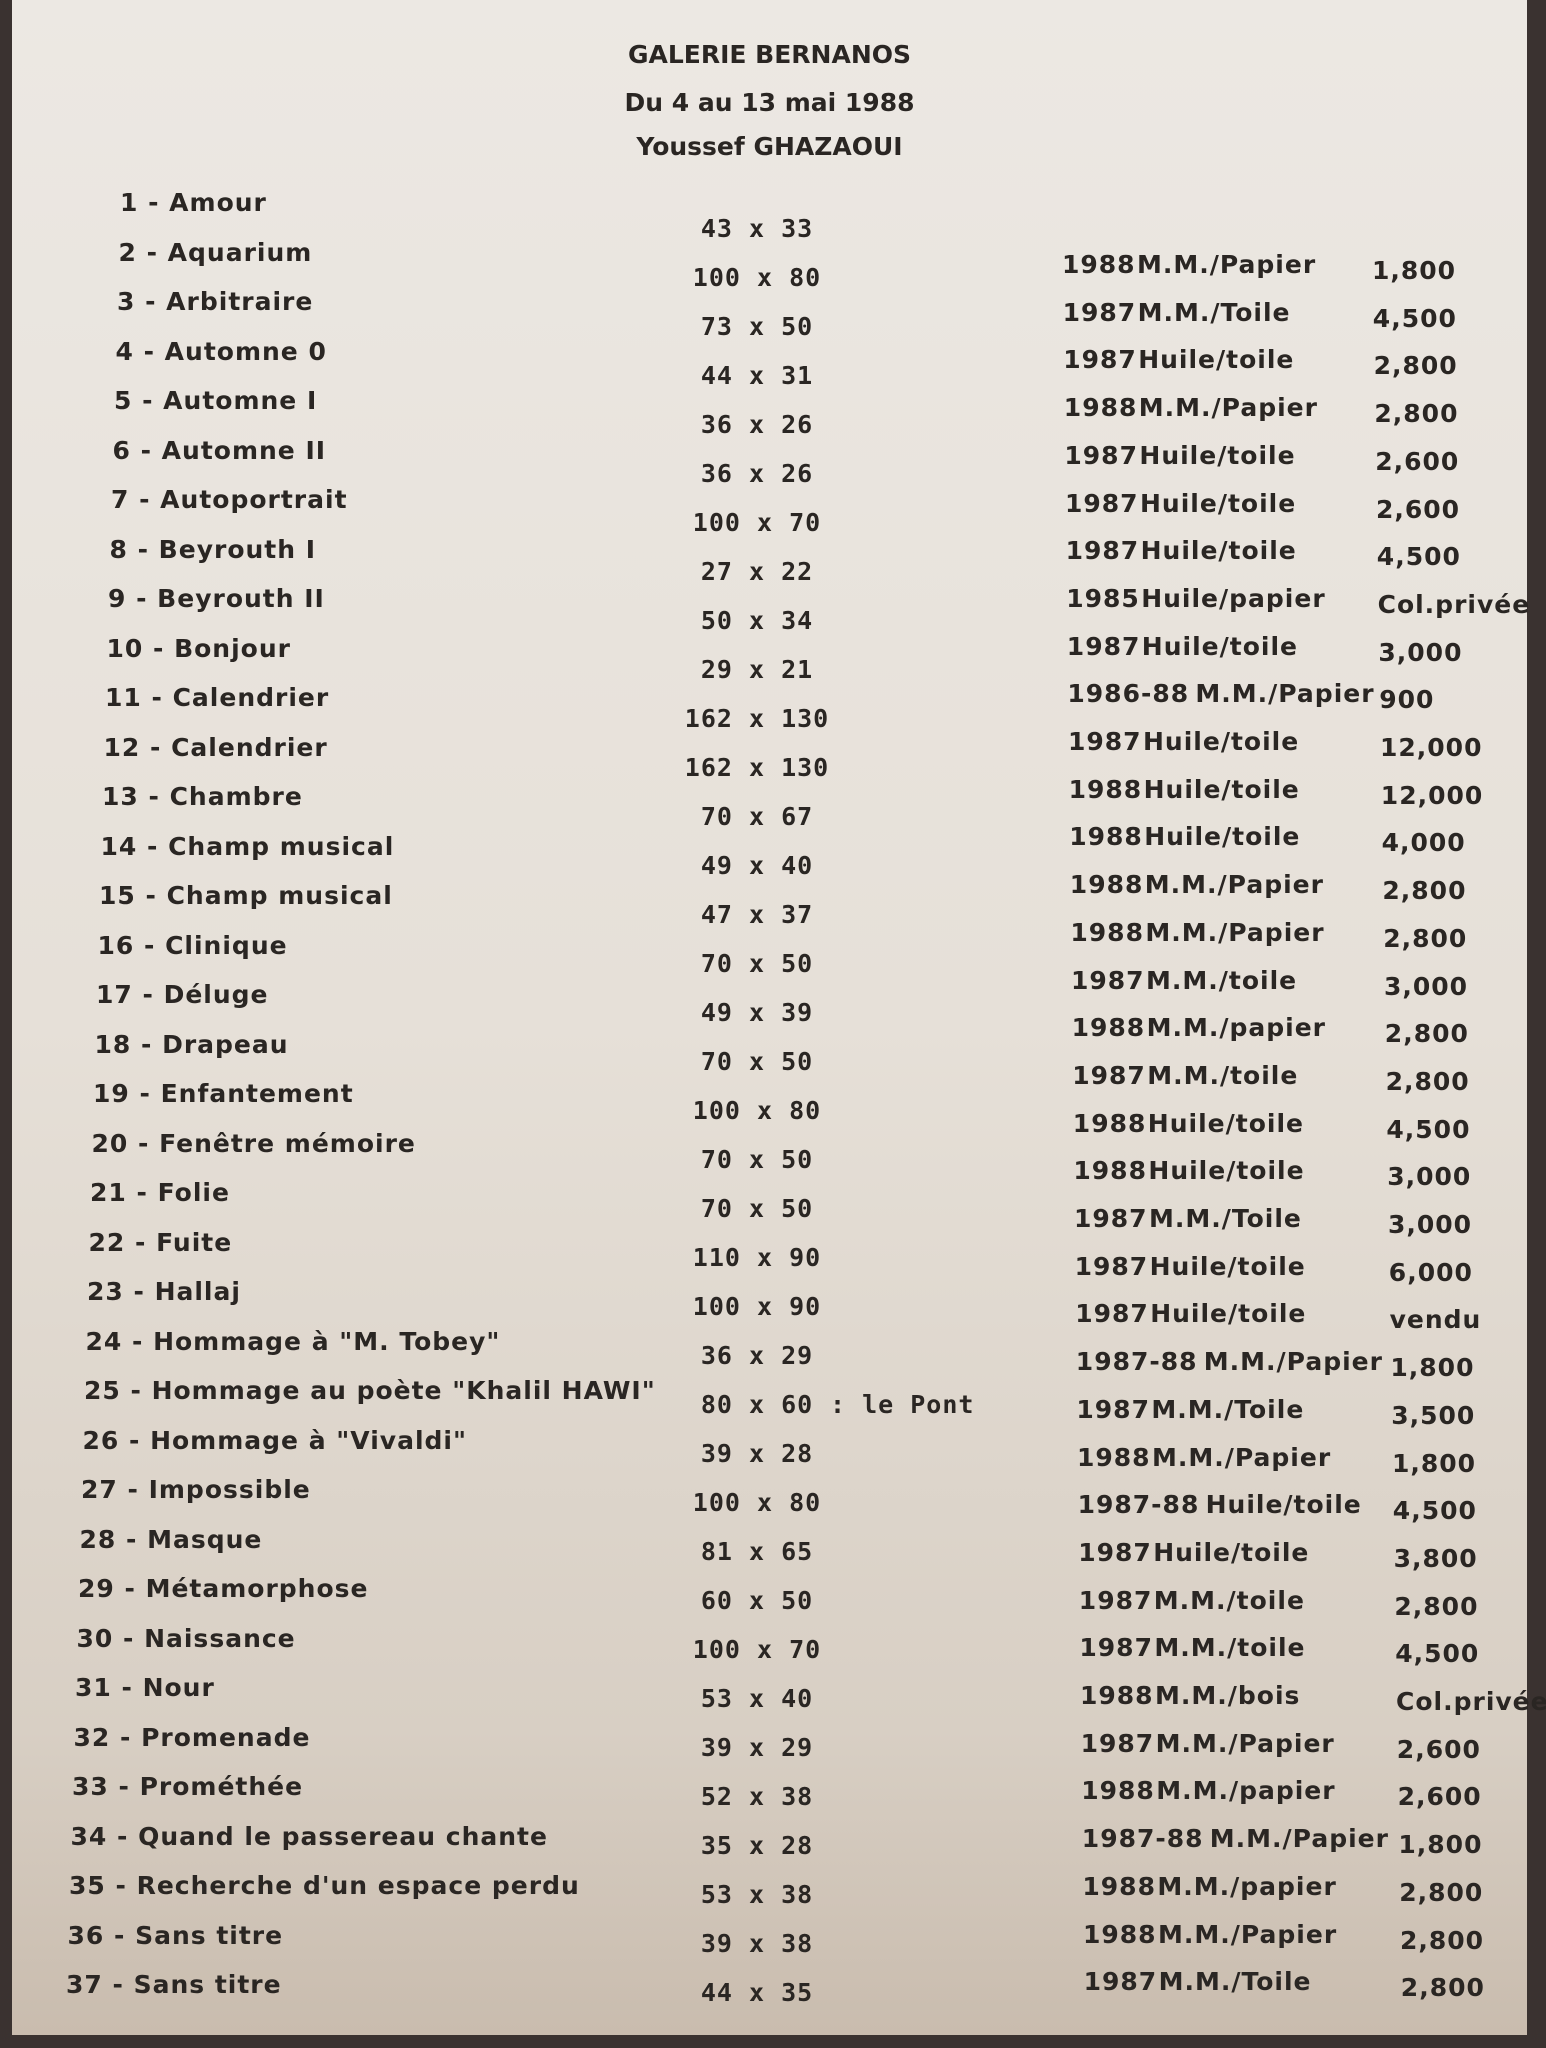  What do you see at coordinates (757, 1012) in the screenshot?
I see `dims: 49 x 39` at bounding box center [757, 1012].